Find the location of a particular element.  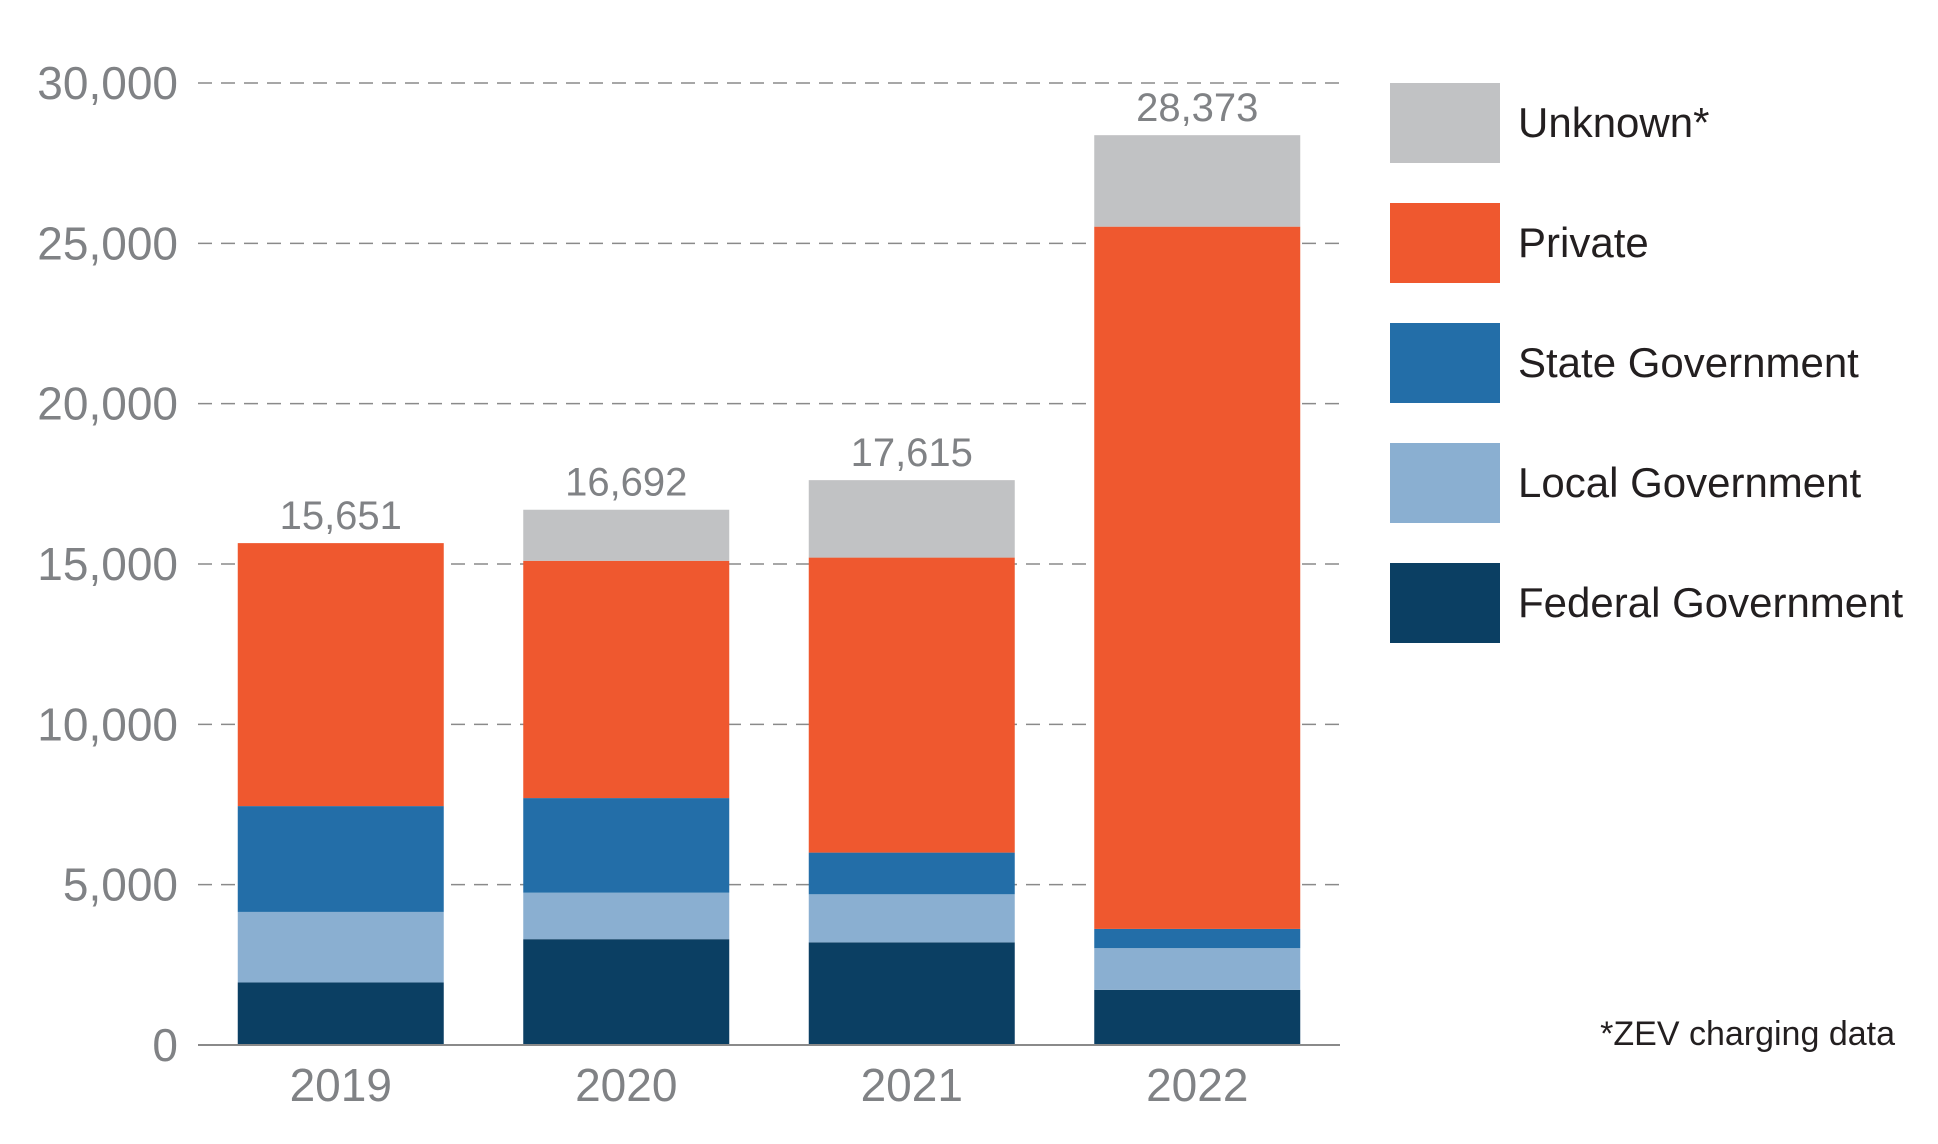

bar-total-label: 16,692 is located at coordinates (626, 483).